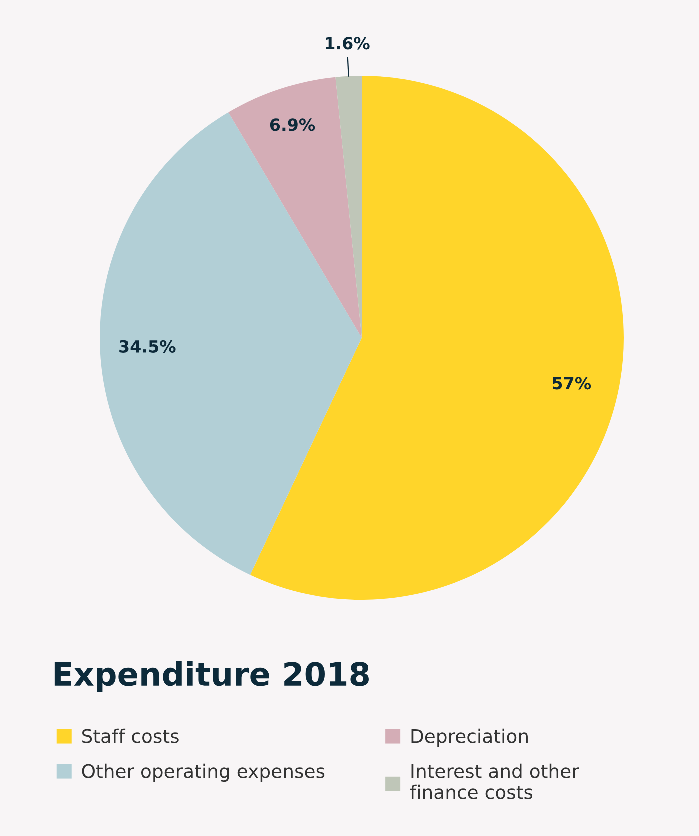 The width and height of the screenshot is (699, 836). I want to click on data-label: 57%, so click(572, 383).